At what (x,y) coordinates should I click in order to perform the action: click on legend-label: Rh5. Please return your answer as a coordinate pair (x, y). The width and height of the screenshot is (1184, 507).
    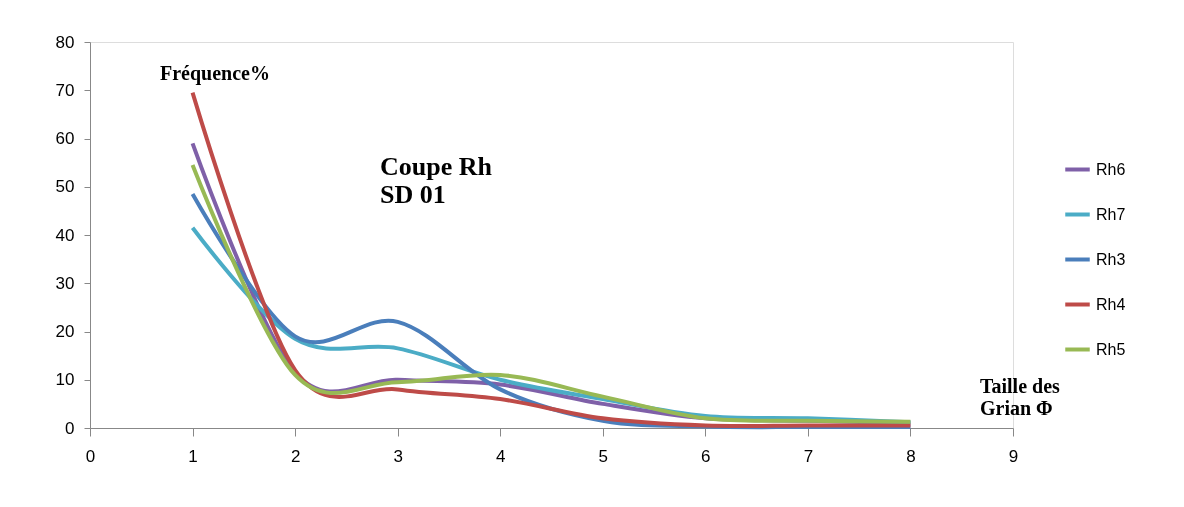
    Looking at the image, I should click on (1111, 349).